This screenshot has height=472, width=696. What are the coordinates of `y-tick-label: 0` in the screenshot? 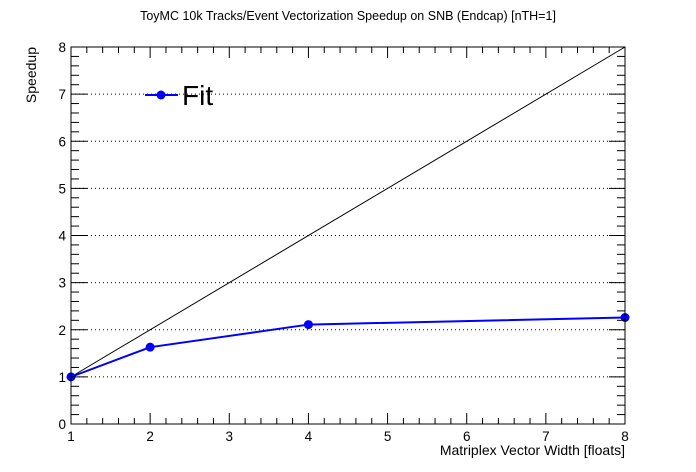 It's located at (62, 424).